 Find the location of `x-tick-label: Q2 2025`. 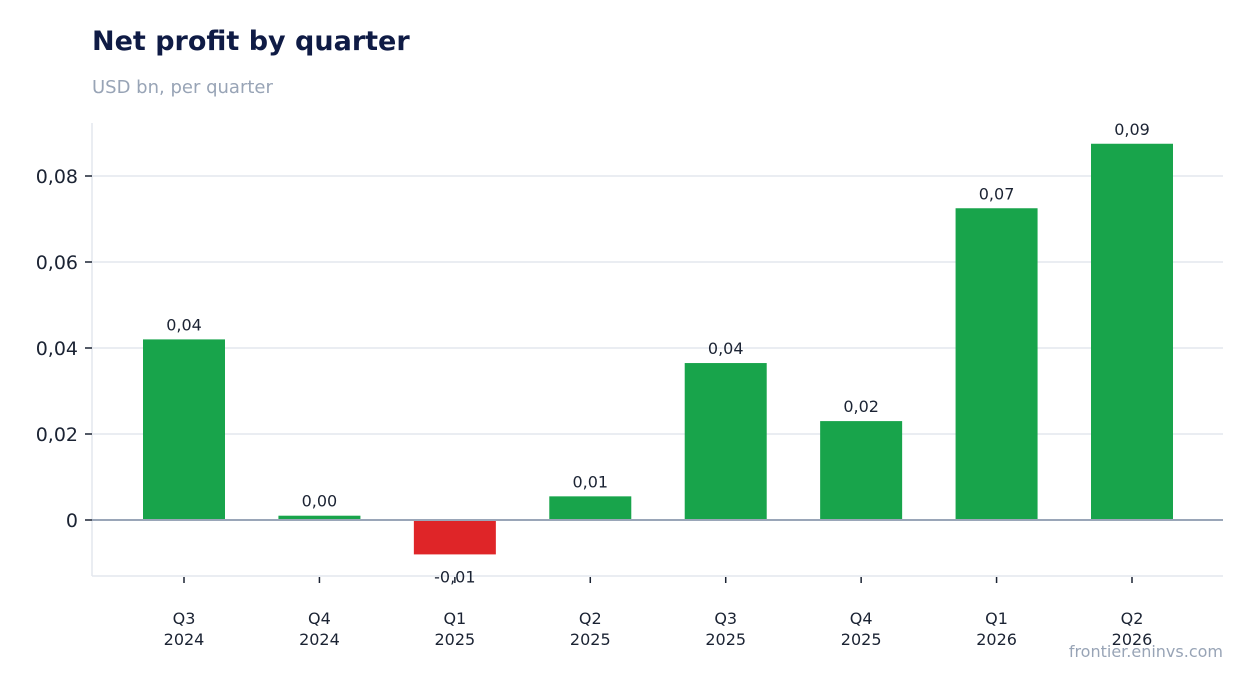

x-tick-label: Q2 2025 is located at coordinates (590, 629).